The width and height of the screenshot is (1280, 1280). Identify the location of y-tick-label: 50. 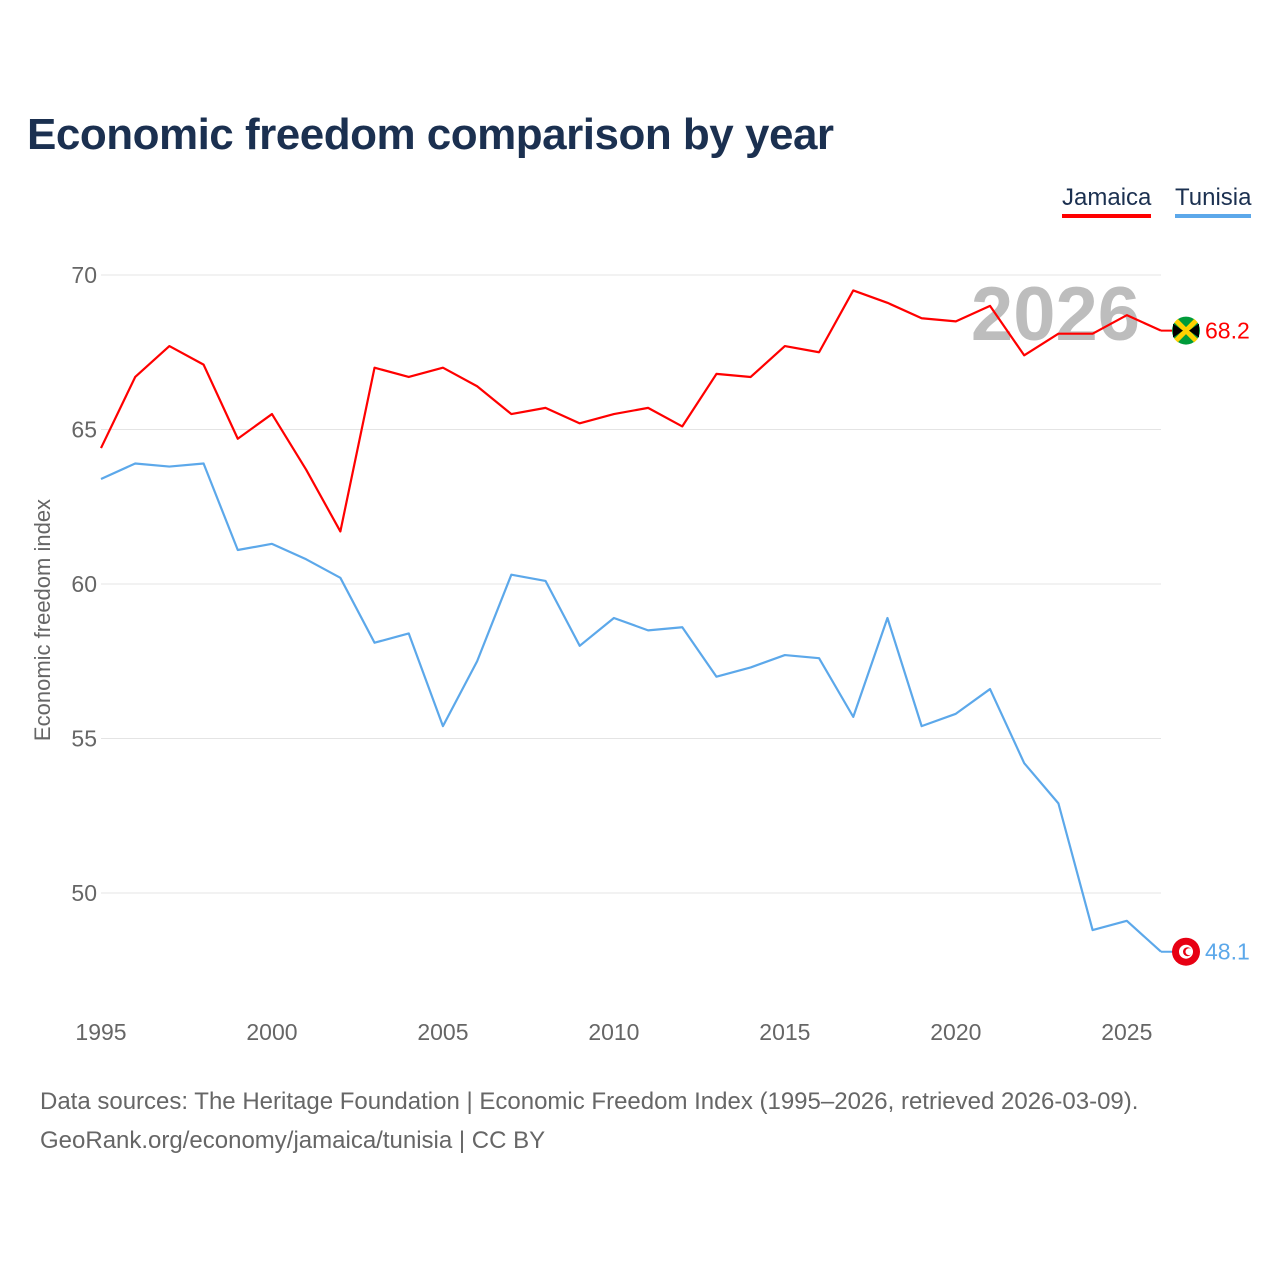
(84, 893).